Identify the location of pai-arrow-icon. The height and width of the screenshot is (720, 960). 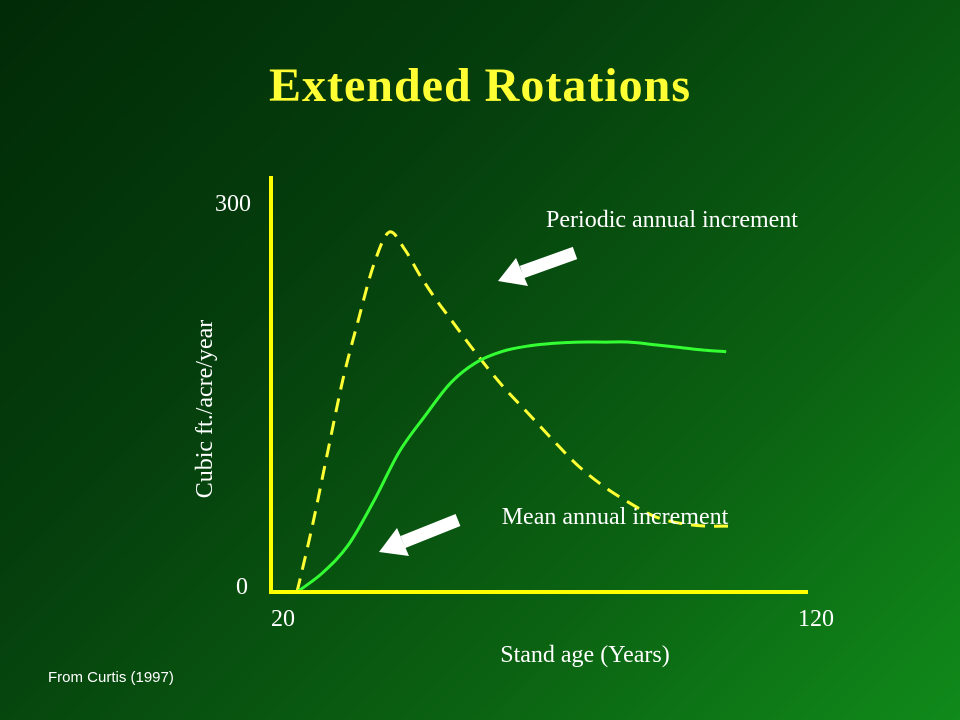
(538, 266).